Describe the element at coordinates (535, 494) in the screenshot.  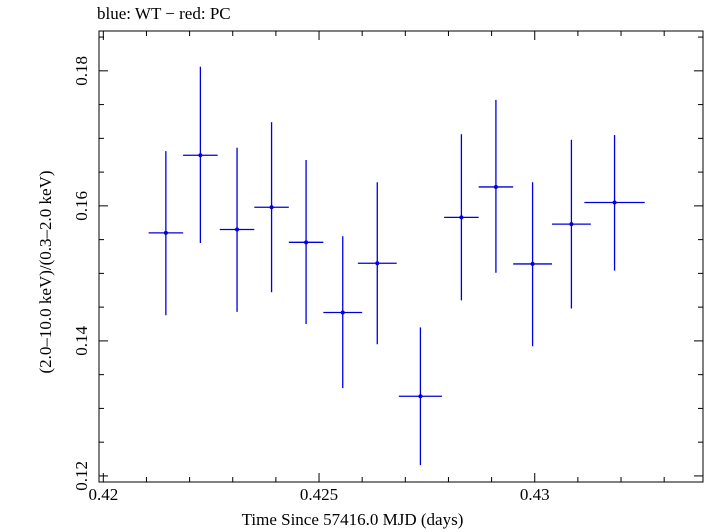
I see `x-tick-label: 0.43` at that location.